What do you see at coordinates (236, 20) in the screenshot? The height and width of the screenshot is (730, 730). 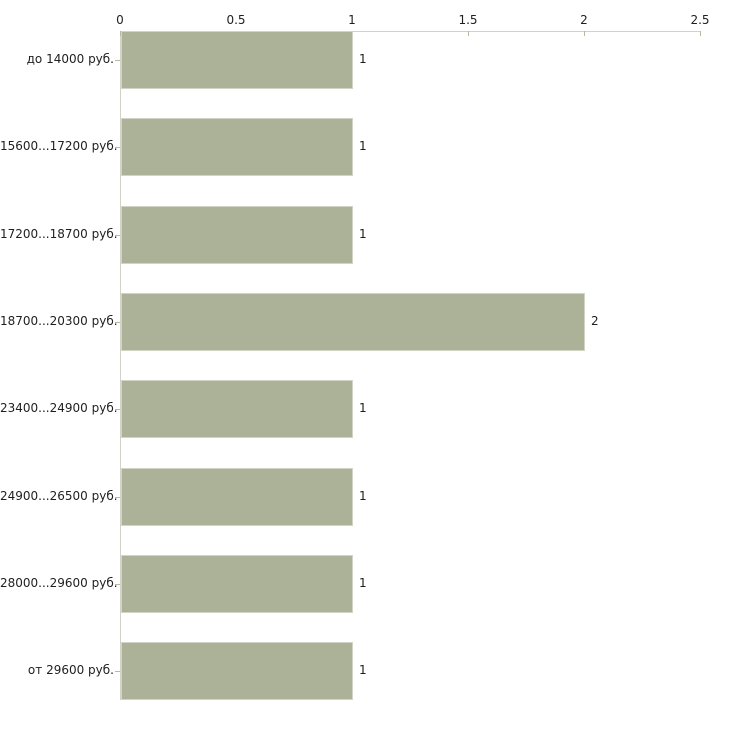 I see `x-tick-label: 0.5` at bounding box center [236, 20].